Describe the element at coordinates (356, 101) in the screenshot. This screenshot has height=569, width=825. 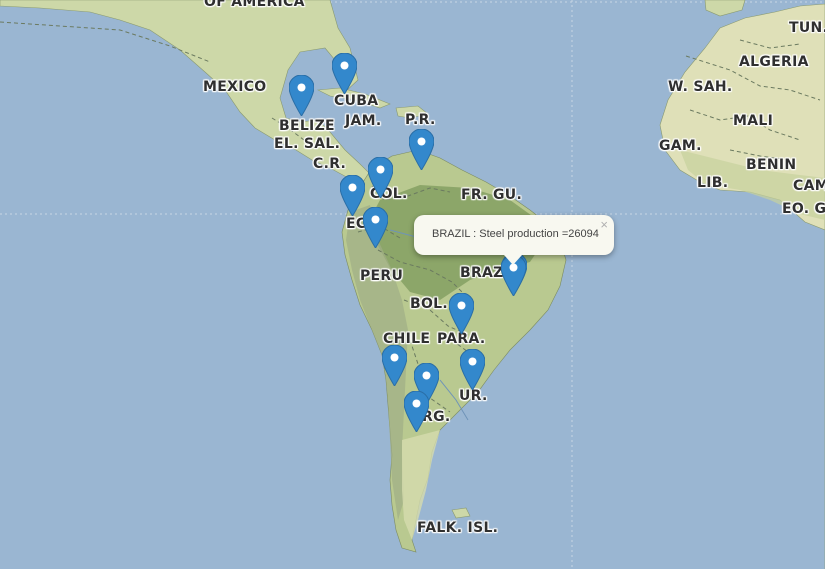
I see `label-cuba: CUBA` at that location.